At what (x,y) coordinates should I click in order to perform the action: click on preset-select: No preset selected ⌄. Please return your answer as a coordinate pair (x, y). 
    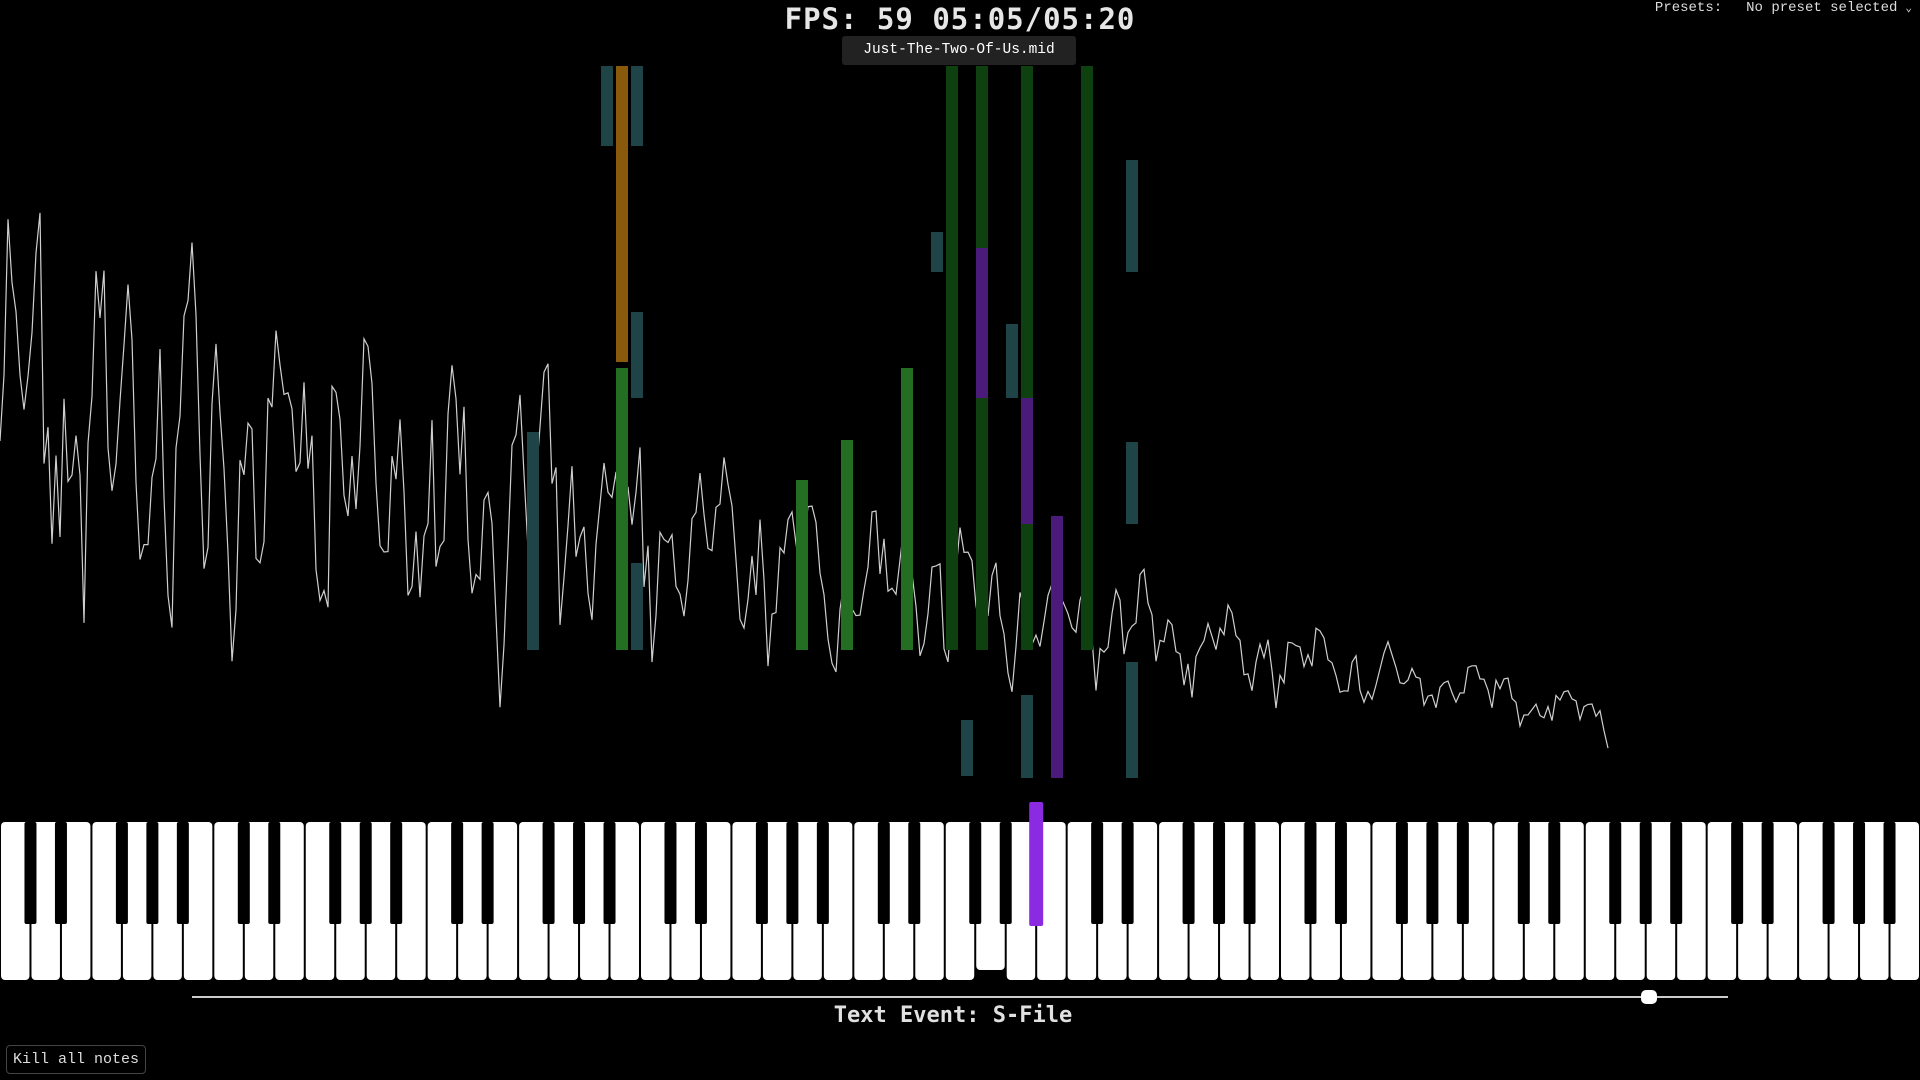
    Looking at the image, I should click on (1829, 8).